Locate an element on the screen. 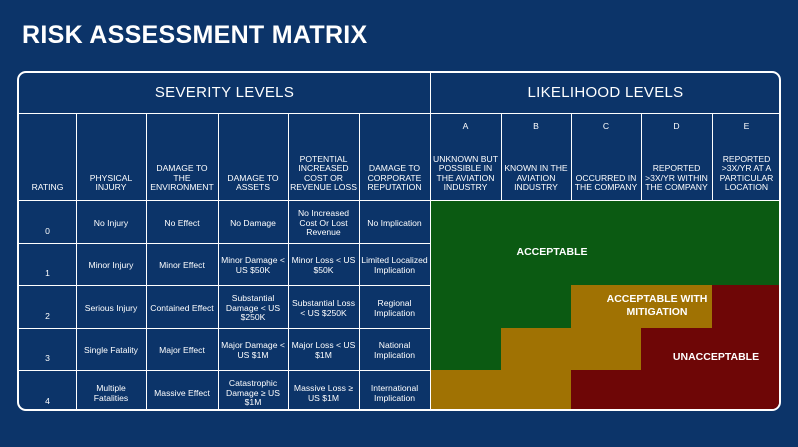 The width and height of the screenshot is (798, 447). severity-cell: Single Fatality is located at coordinates (111, 350).